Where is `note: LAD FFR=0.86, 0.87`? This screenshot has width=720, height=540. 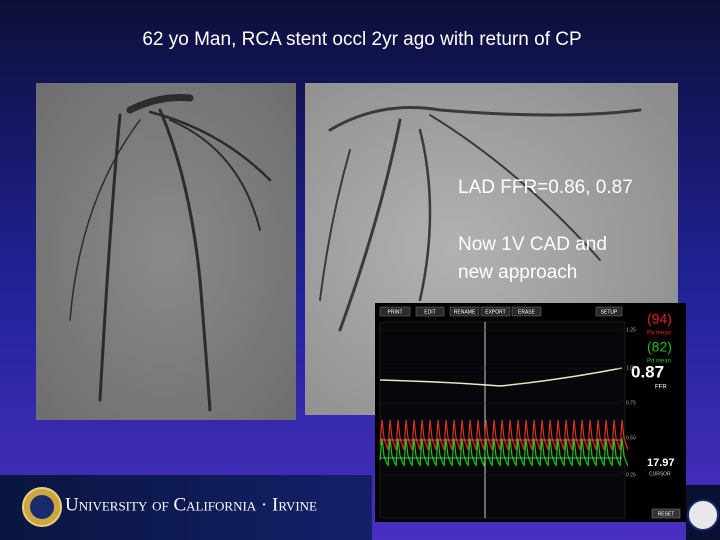
note: LAD FFR=0.86, 0.87 is located at coordinates (545, 187).